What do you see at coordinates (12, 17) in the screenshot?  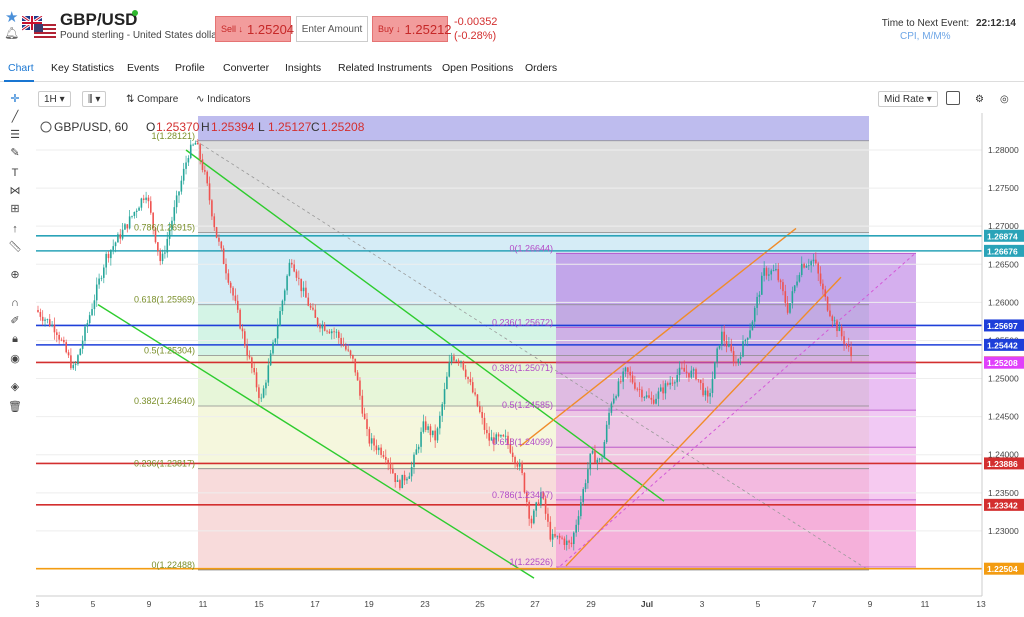 I see `star-icon: ★` at bounding box center [12, 17].